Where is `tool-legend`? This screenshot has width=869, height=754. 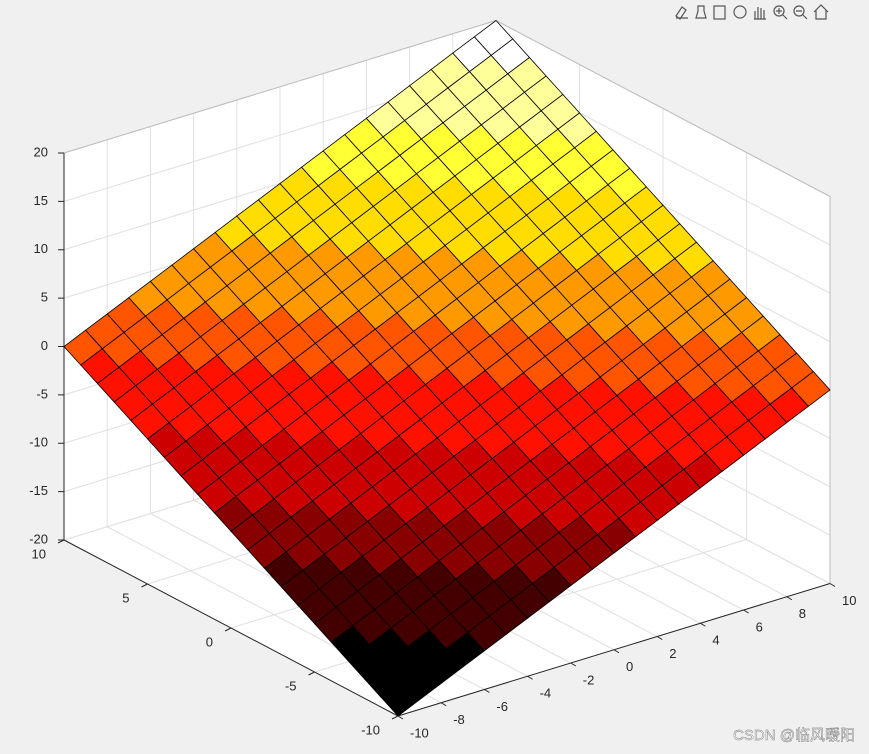 tool-legend is located at coordinates (719, 12).